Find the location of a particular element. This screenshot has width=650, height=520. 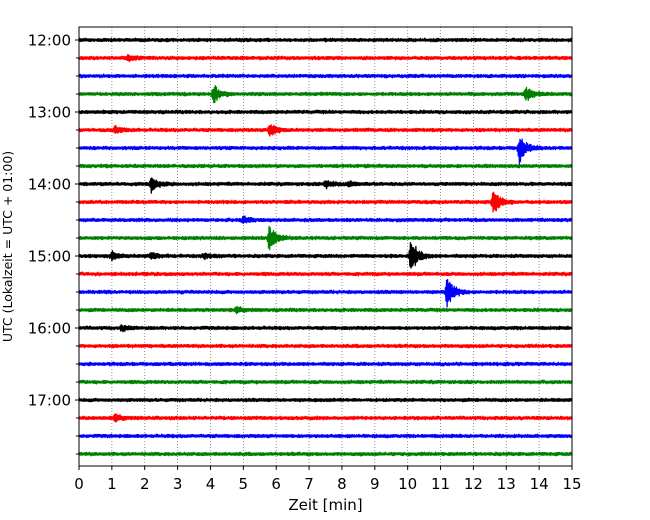

y-axis-label: UTC (Lokalzeit = UTC + 01:00) is located at coordinates (7, 246).